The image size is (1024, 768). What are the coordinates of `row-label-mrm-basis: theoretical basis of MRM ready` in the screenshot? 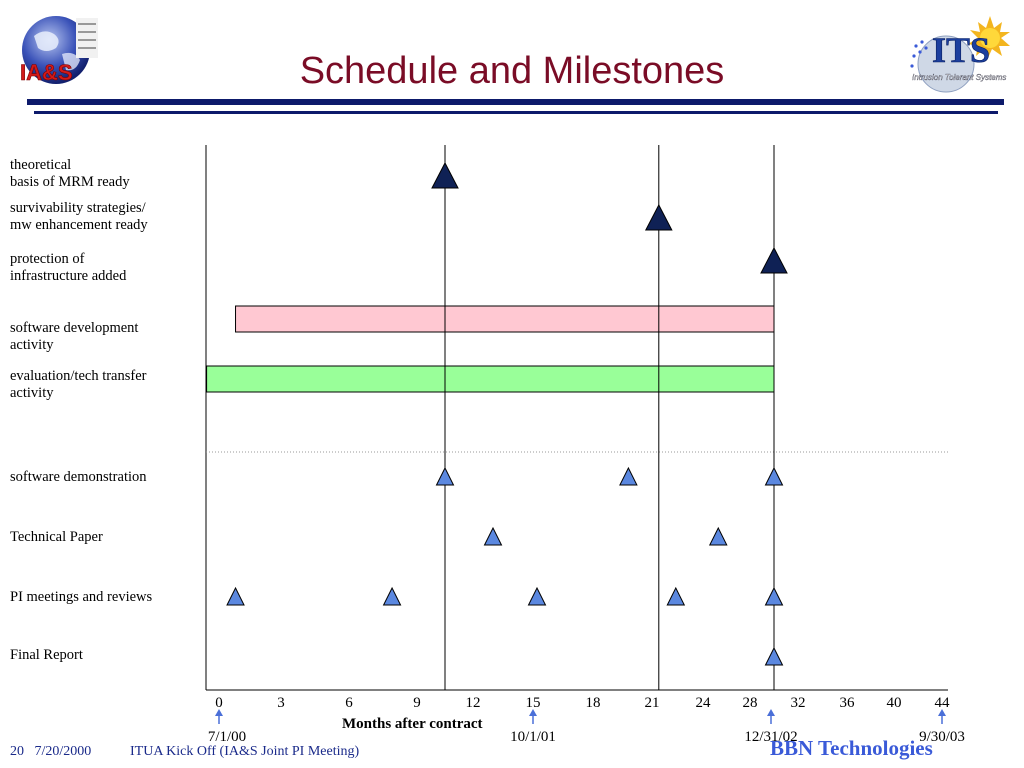 It's located at (70, 173).